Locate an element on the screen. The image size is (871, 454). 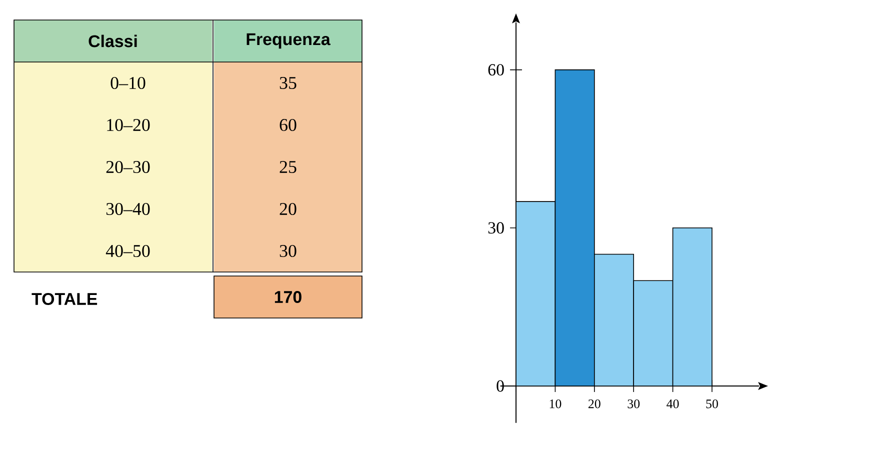
y-tick-label: 30 is located at coordinates (496, 228).